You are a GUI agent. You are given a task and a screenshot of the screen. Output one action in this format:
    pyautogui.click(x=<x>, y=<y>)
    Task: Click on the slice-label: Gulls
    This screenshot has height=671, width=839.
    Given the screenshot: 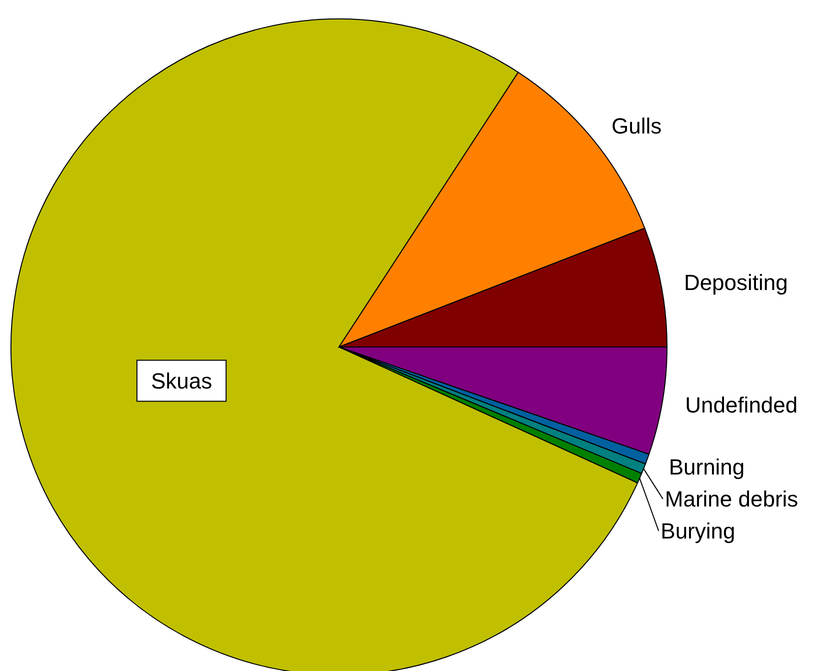 What is the action you would take?
    pyautogui.click(x=637, y=125)
    